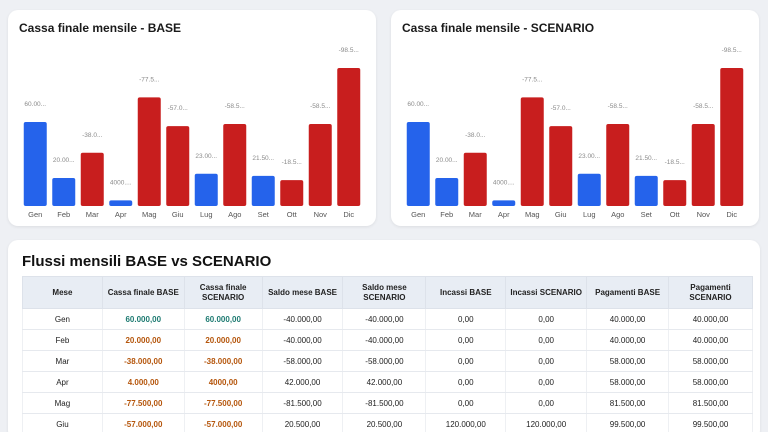 This screenshot has height=432, width=768. Describe the element at coordinates (546, 292) in the screenshot. I see `header-incassi-scenario: Incassi SCENARIO` at that location.